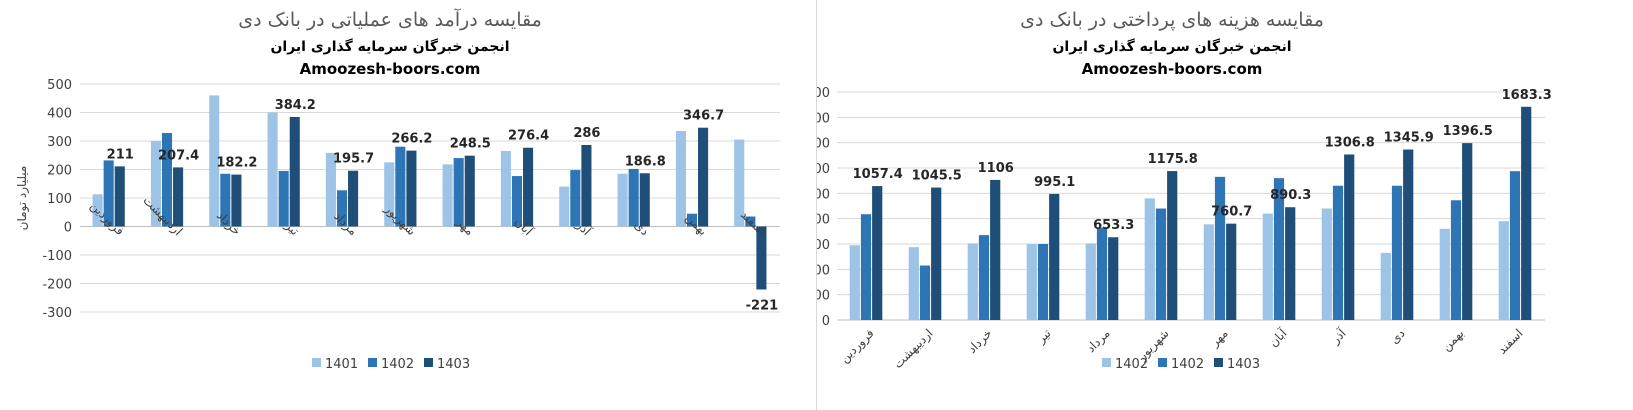 Image resolution: width=1633 pixels, height=410 pixels. Describe the element at coordinates (1243, 364) in the screenshot. I see `legend-label: 1403` at that location.